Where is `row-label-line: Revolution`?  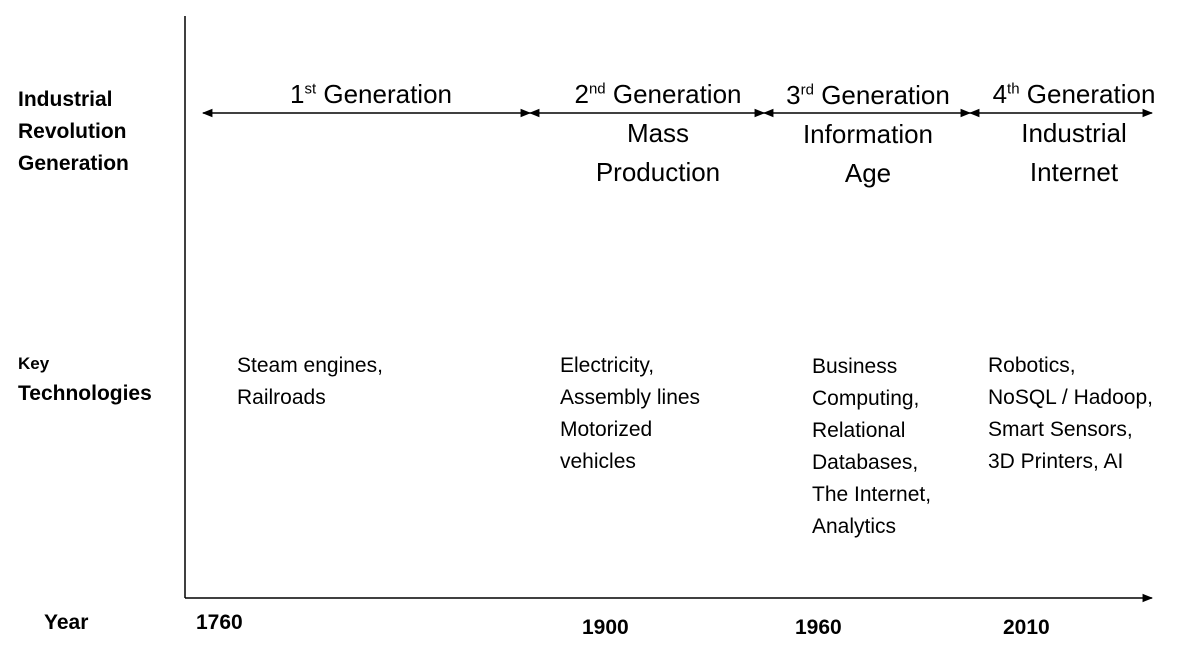 row-label-line: Revolution is located at coordinates (72, 131).